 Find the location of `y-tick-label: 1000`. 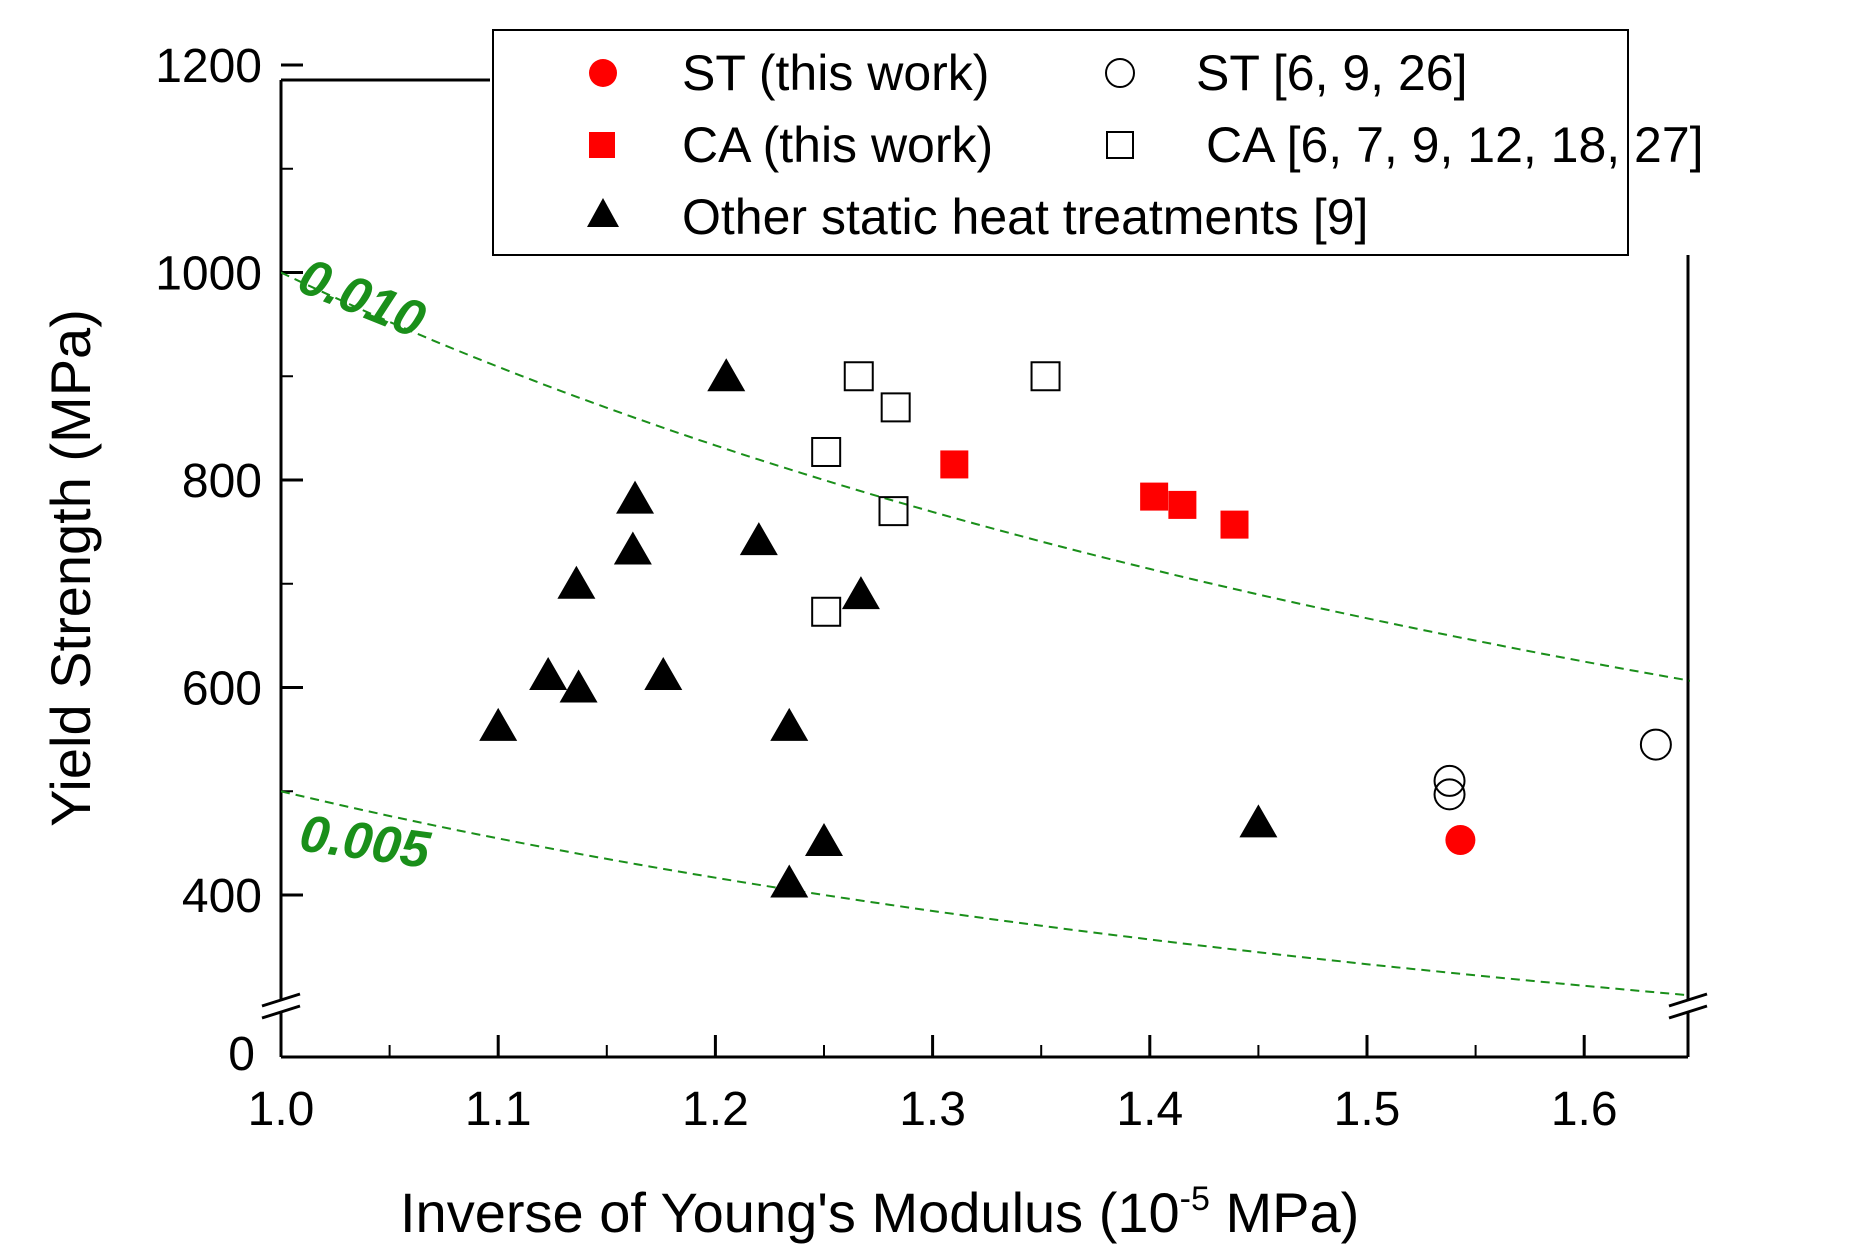

y-tick-label: 1000 is located at coordinates (208, 274).